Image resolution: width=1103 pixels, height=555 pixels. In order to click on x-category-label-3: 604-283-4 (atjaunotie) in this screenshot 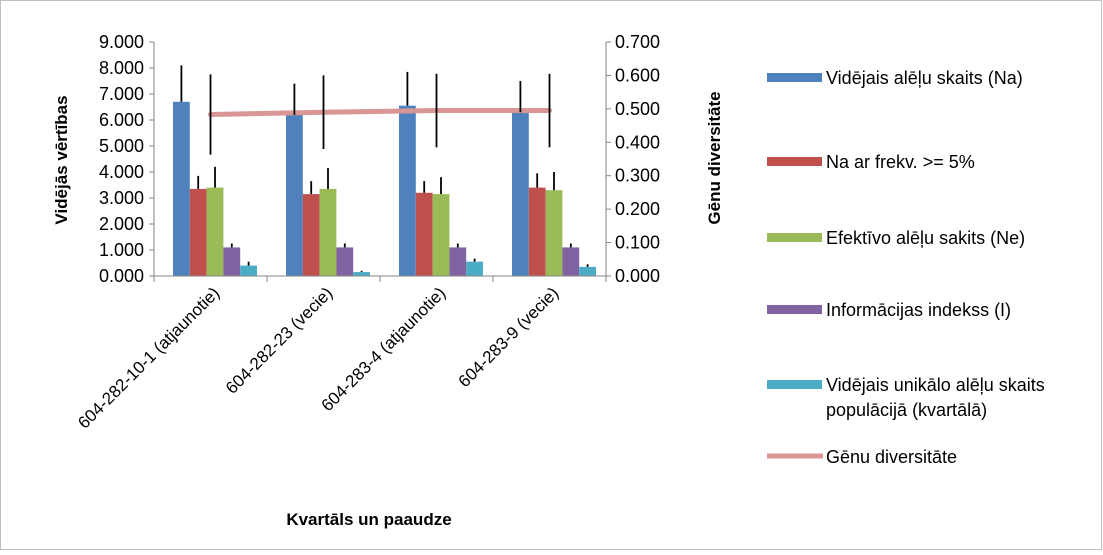, I will do `click(384, 349)`.